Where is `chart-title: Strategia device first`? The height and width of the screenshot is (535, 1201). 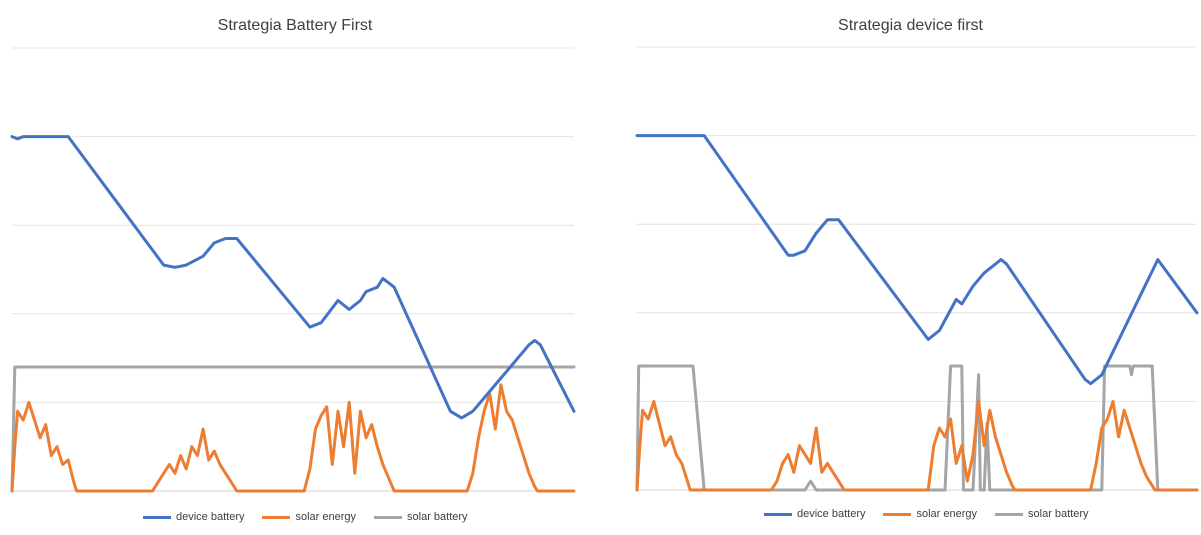 chart-title: Strategia device first is located at coordinates (910, 25).